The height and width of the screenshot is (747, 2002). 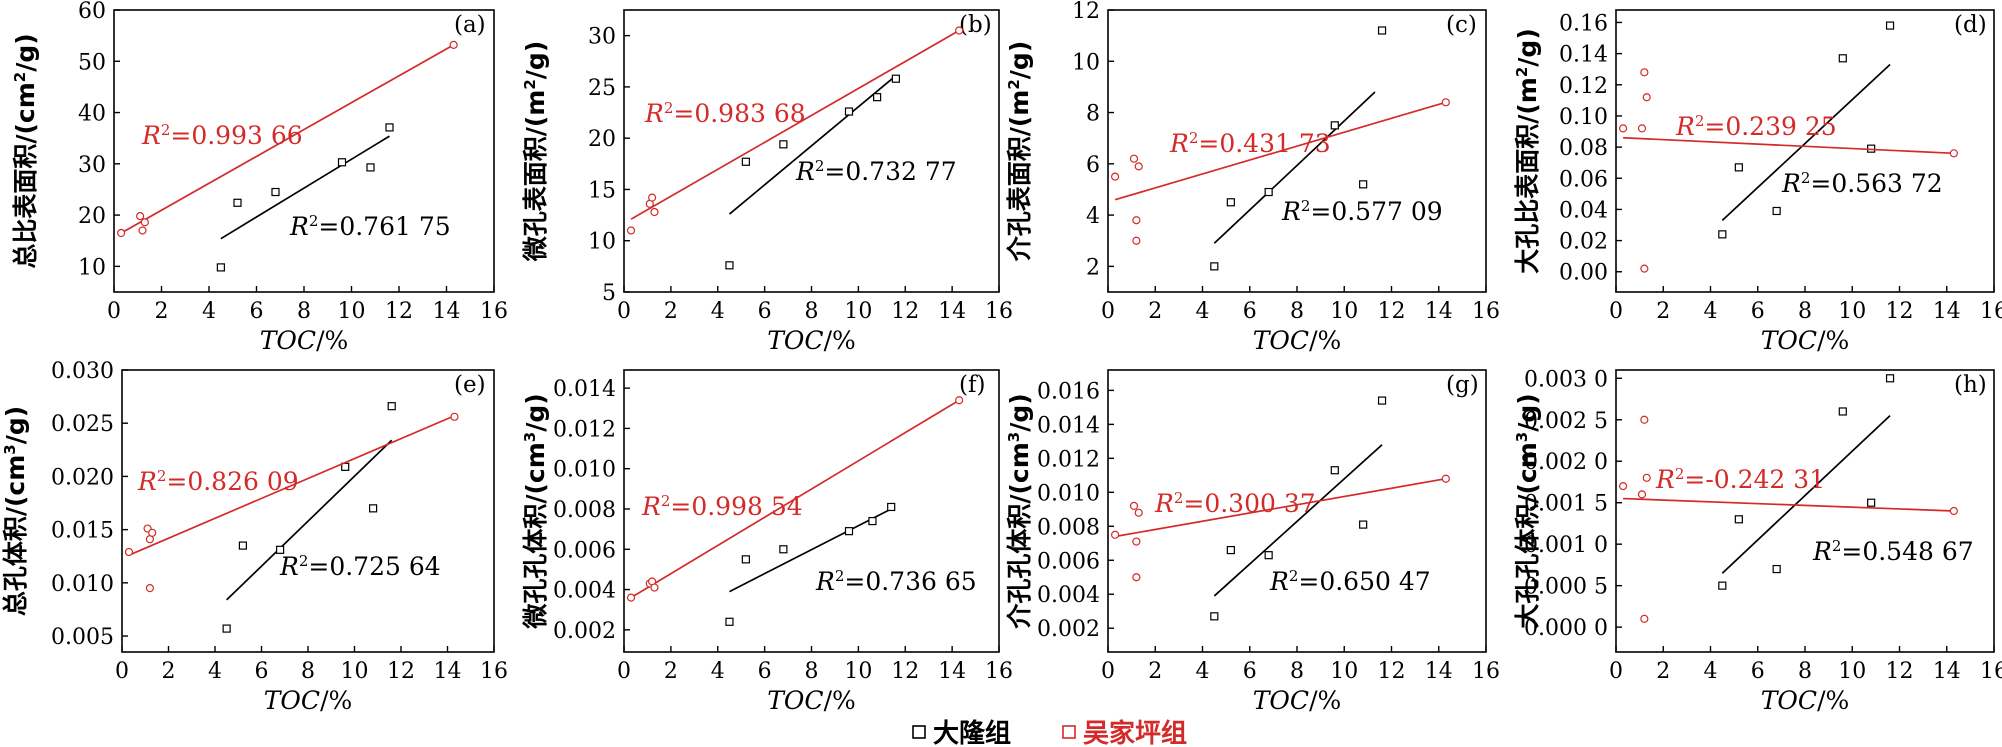 What do you see at coordinates (1583, 23) in the screenshot?
I see `y-tick-label: 0.16` at bounding box center [1583, 23].